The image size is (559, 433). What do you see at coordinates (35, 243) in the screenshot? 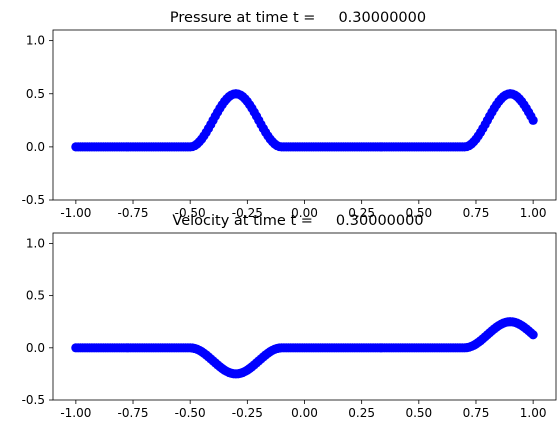
I see `velocity-y-tick-label: 1.0` at bounding box center [35, 243].